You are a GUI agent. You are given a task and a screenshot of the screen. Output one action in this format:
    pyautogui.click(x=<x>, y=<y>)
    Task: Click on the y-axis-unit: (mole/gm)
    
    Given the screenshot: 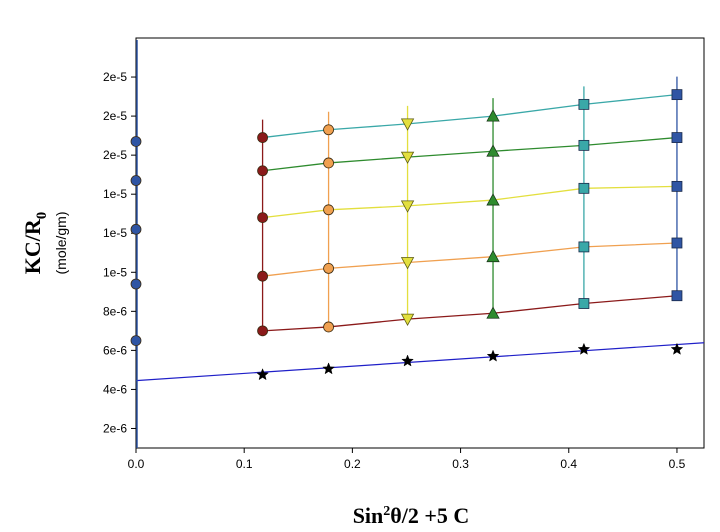 What is the action you would take?
    pyautogui.click(x=61, y=242)
    